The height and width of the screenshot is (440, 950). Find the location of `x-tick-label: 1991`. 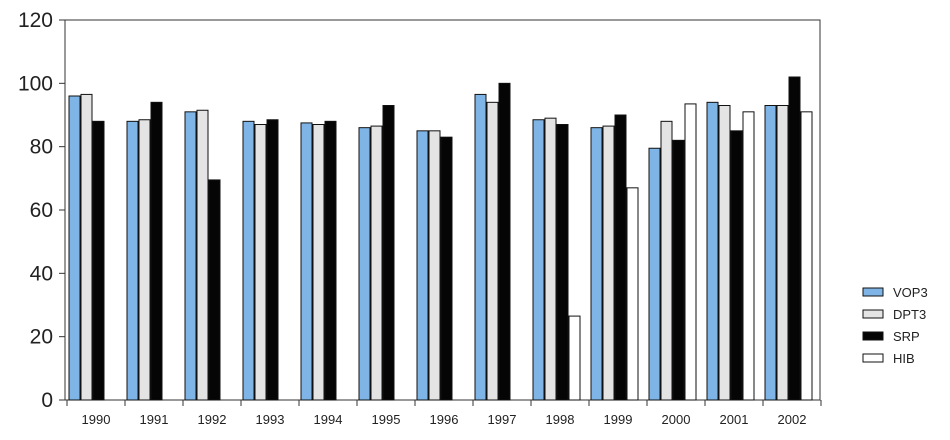

x-tick-label: 1991 is located at coordinates (154, 419).